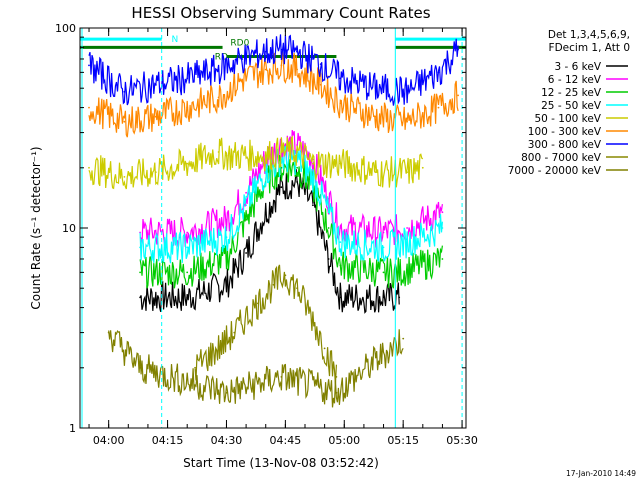 Image resolution: width=640 pixels, height=484 pixels. I want to click on legend-label-5: 100 - 300 keV, so click(565, 132).